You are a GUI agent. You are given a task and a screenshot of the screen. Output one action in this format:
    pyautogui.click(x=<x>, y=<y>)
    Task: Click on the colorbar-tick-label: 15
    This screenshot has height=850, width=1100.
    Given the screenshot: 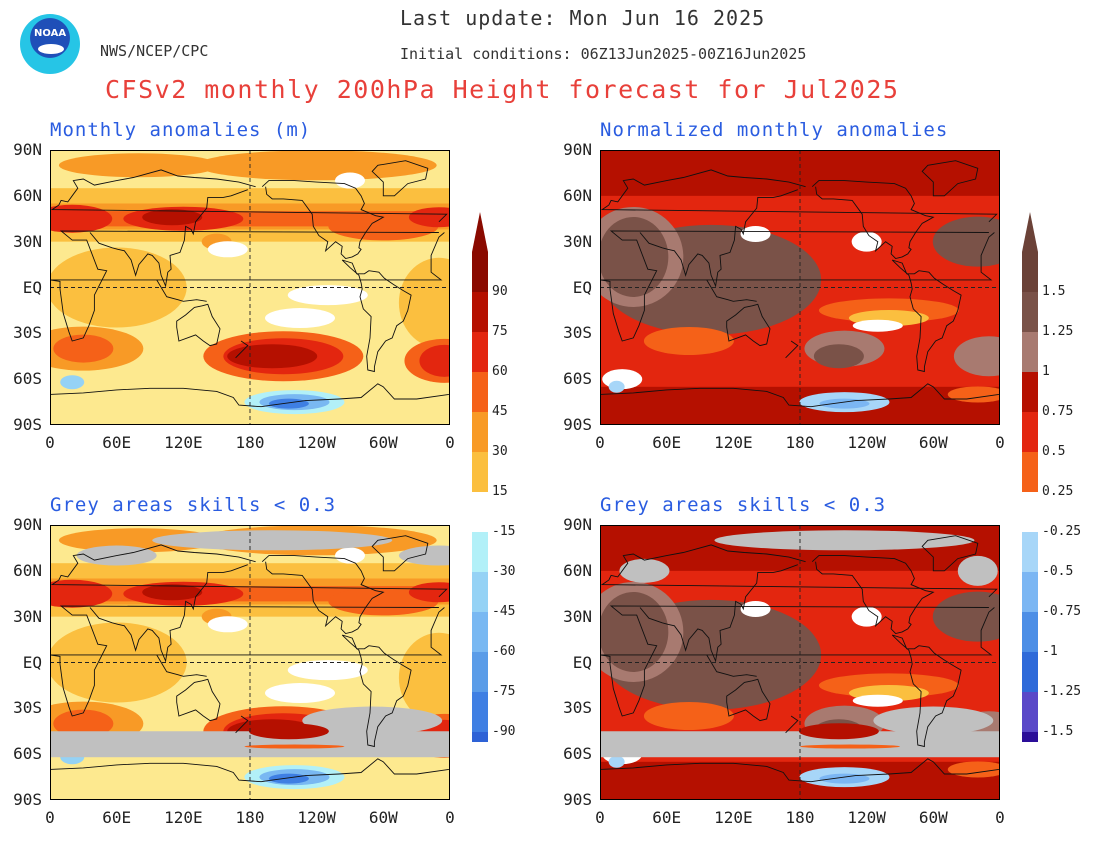 What is the action you would take?
    pyautogui.click(x=500, y=491)
    